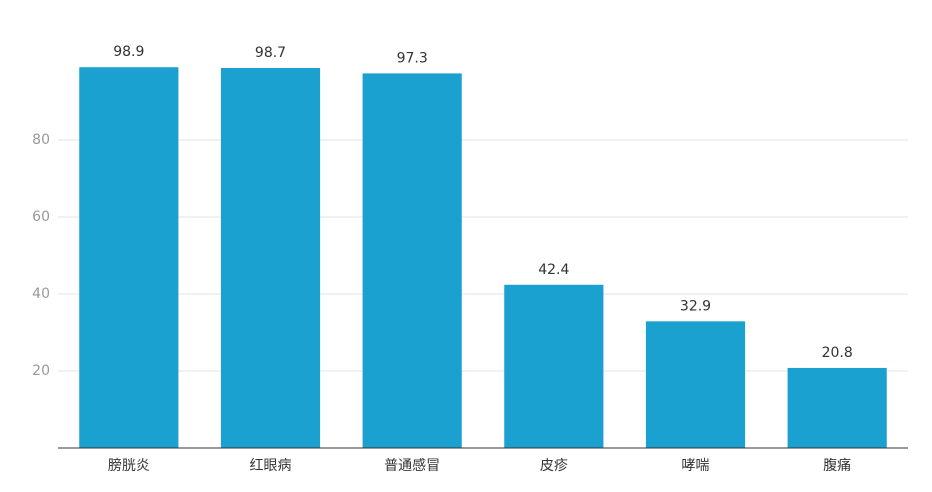 The image size is (932, 492). What do you see at coordinates (129, 465) in the screenshot?
I see `x-tick-label: 膀胱炎` at bounding box center [129, 465].